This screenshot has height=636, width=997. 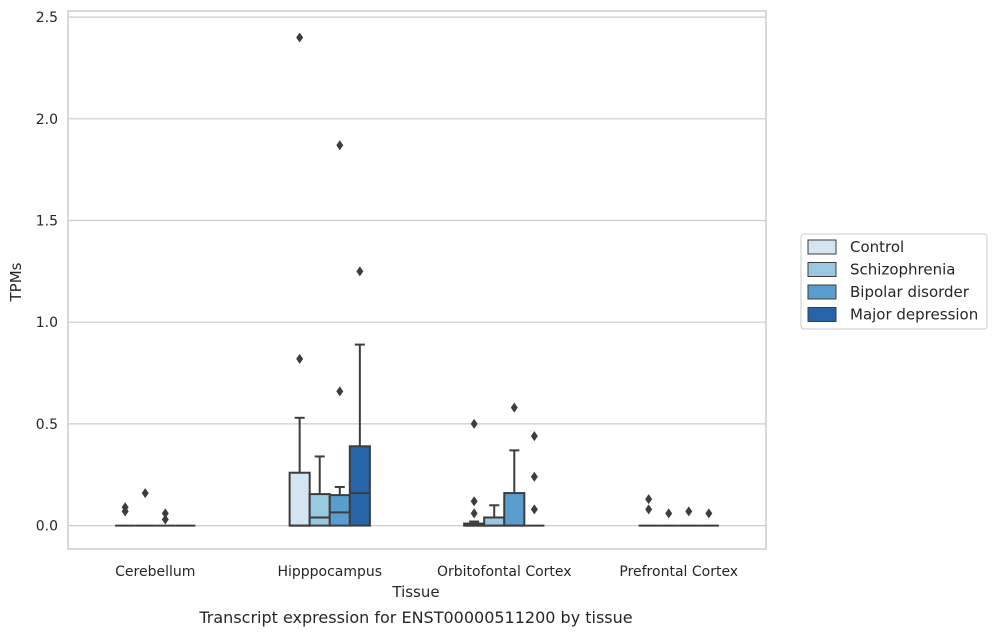 I want to click on legend-label: Schizophrenia, so click(x=902, y=270).